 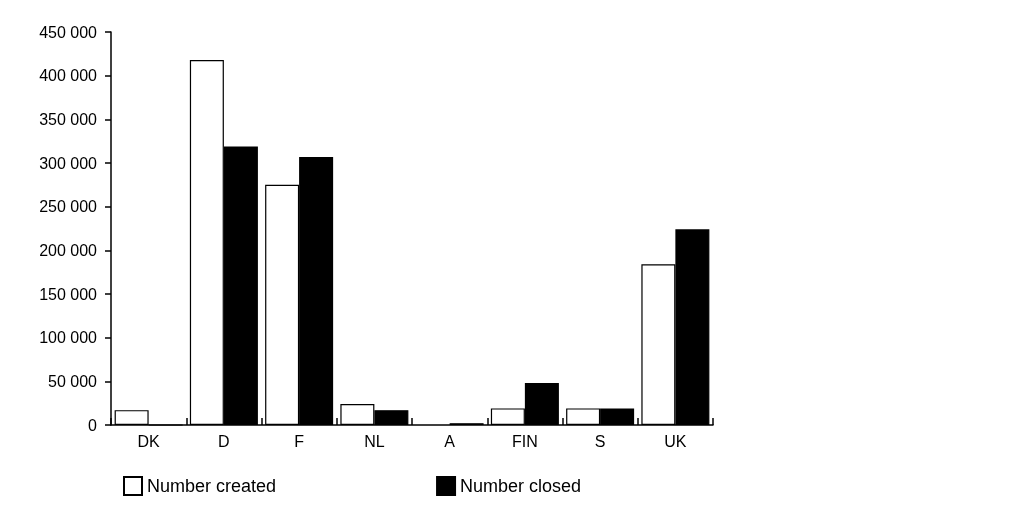 I want to click on x-tick-label: F, so click(x=299, y=441).